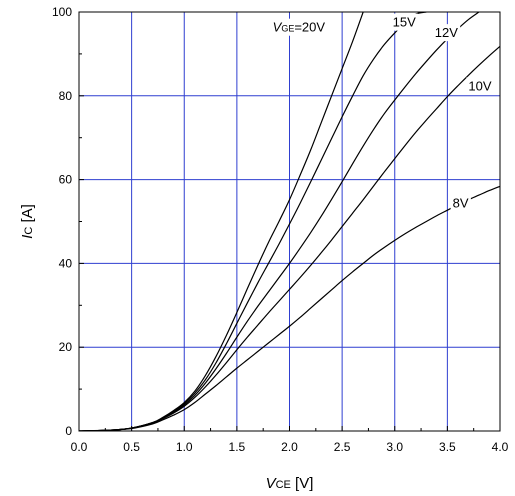 This screenshot has width=515, height=496. I want to click on y-tick-label: 20, so click(66, 347).